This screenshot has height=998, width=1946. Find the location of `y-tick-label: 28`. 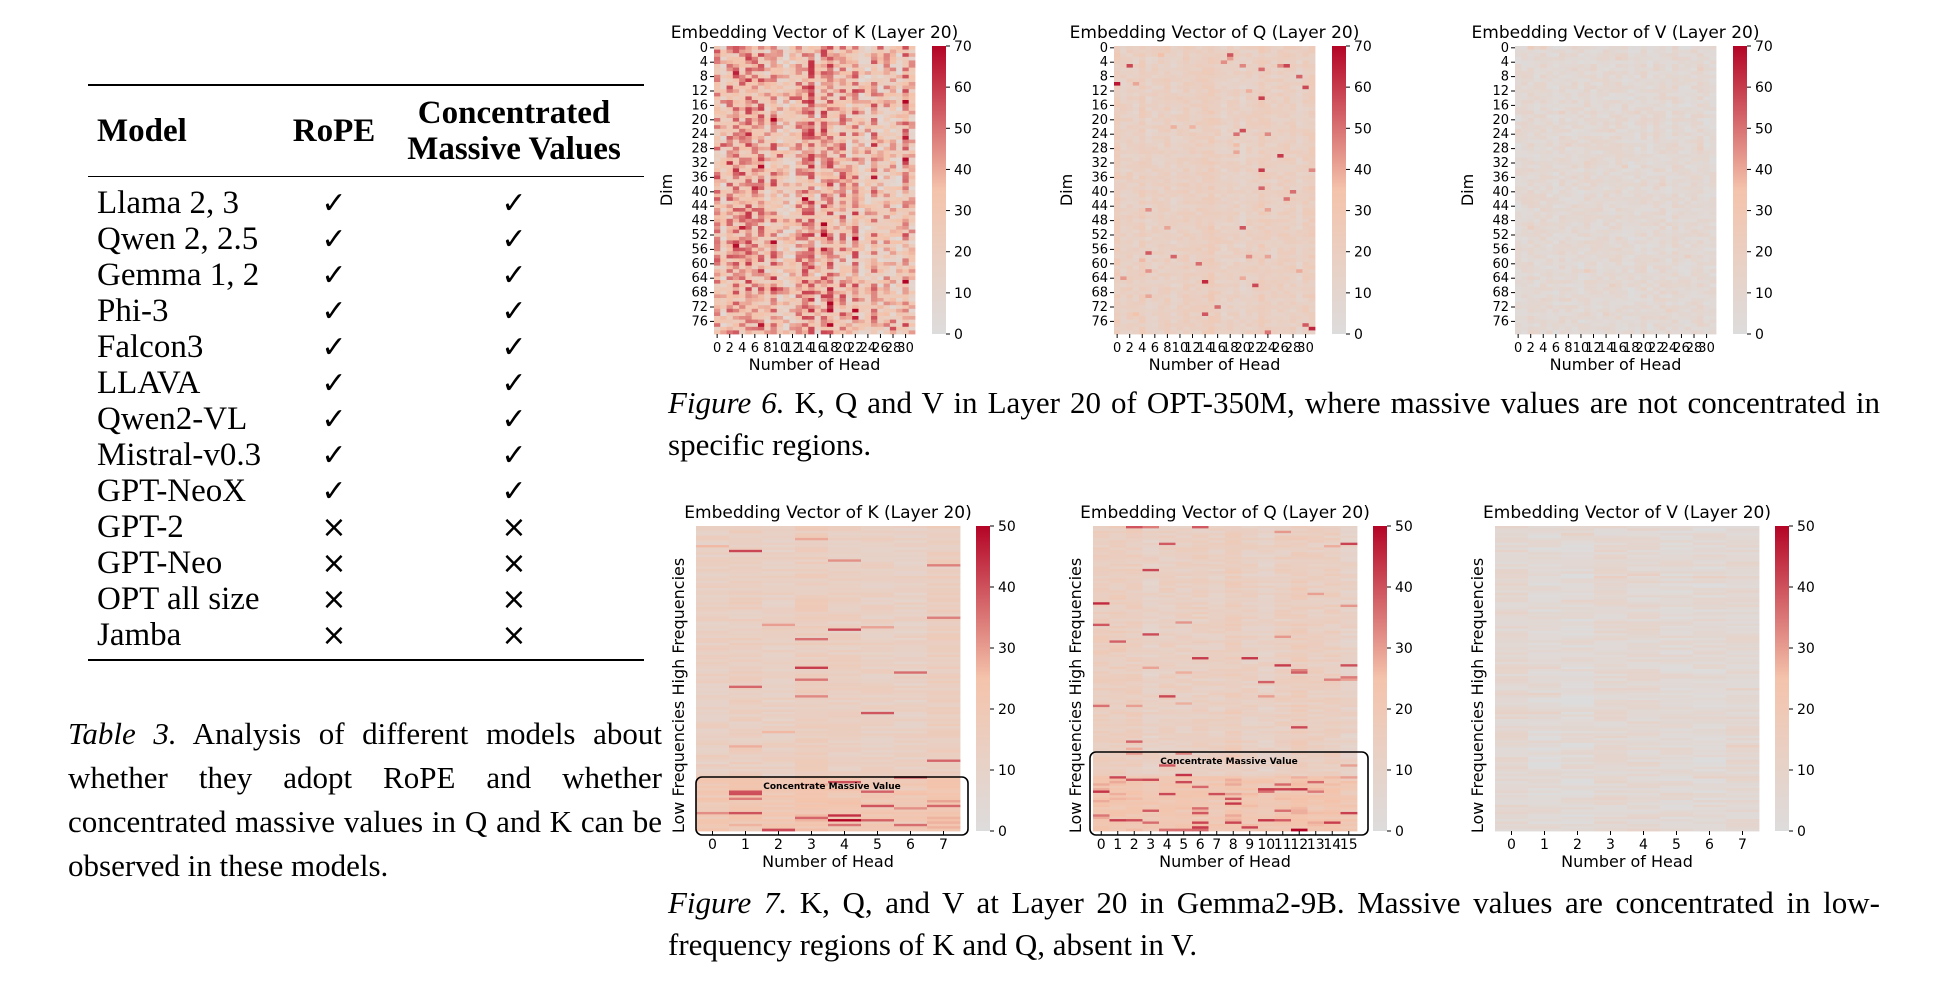

y-tick-label: 28 is located at coordinates (699, 149).